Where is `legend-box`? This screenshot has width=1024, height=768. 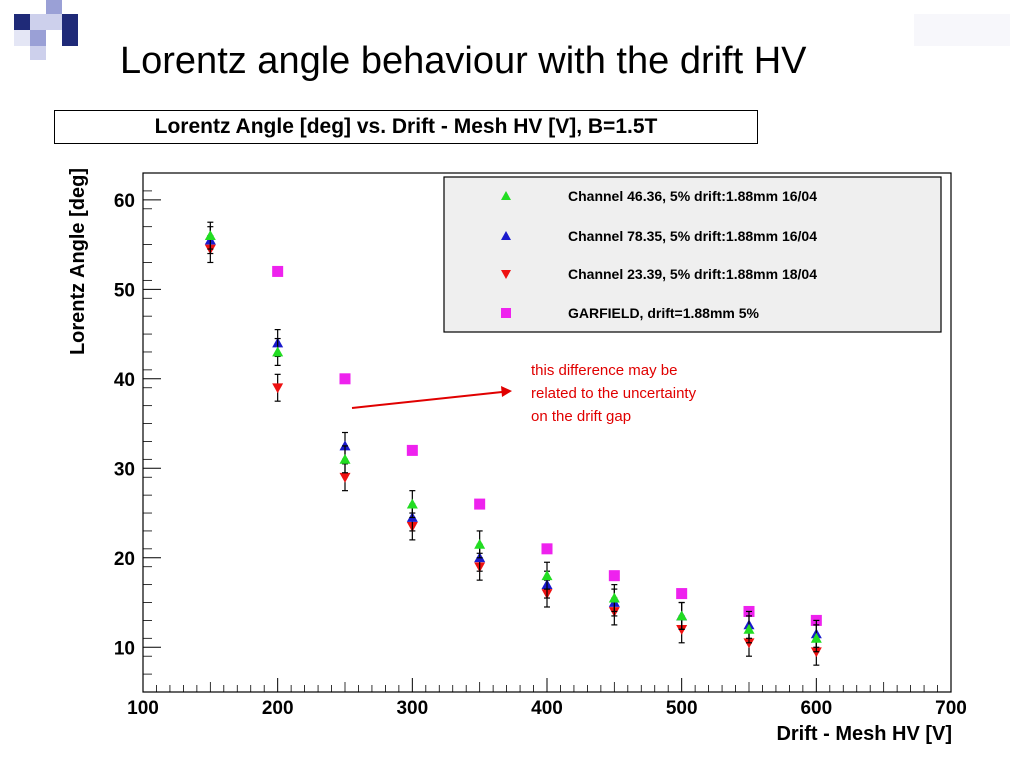 legend-box is located at coordinates (692, 254).